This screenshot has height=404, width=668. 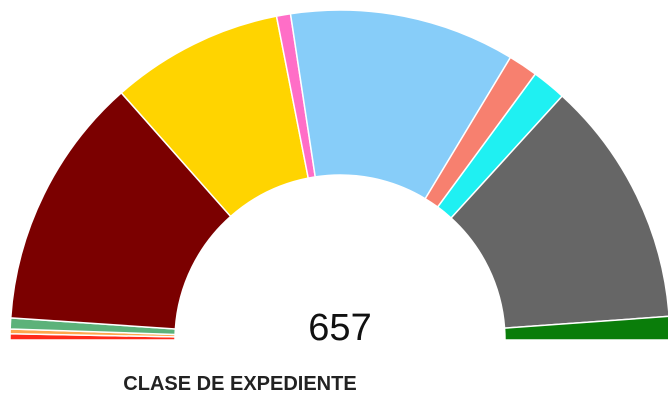 What do you see at coordinates (339, 328) in the screenshot?
I see `total-label: 657` at bounding box center [339, 328].